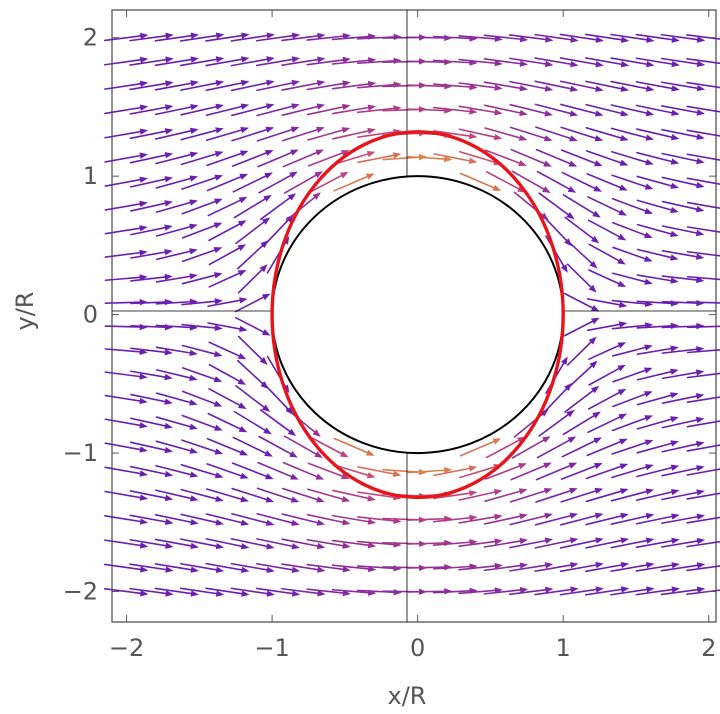 The width and height of the screenshot is (720, 714). What do you see at coordinates (271, 648) in the screenshot?
I see `x-tick-label: −1` at bounding box center [271, 648].